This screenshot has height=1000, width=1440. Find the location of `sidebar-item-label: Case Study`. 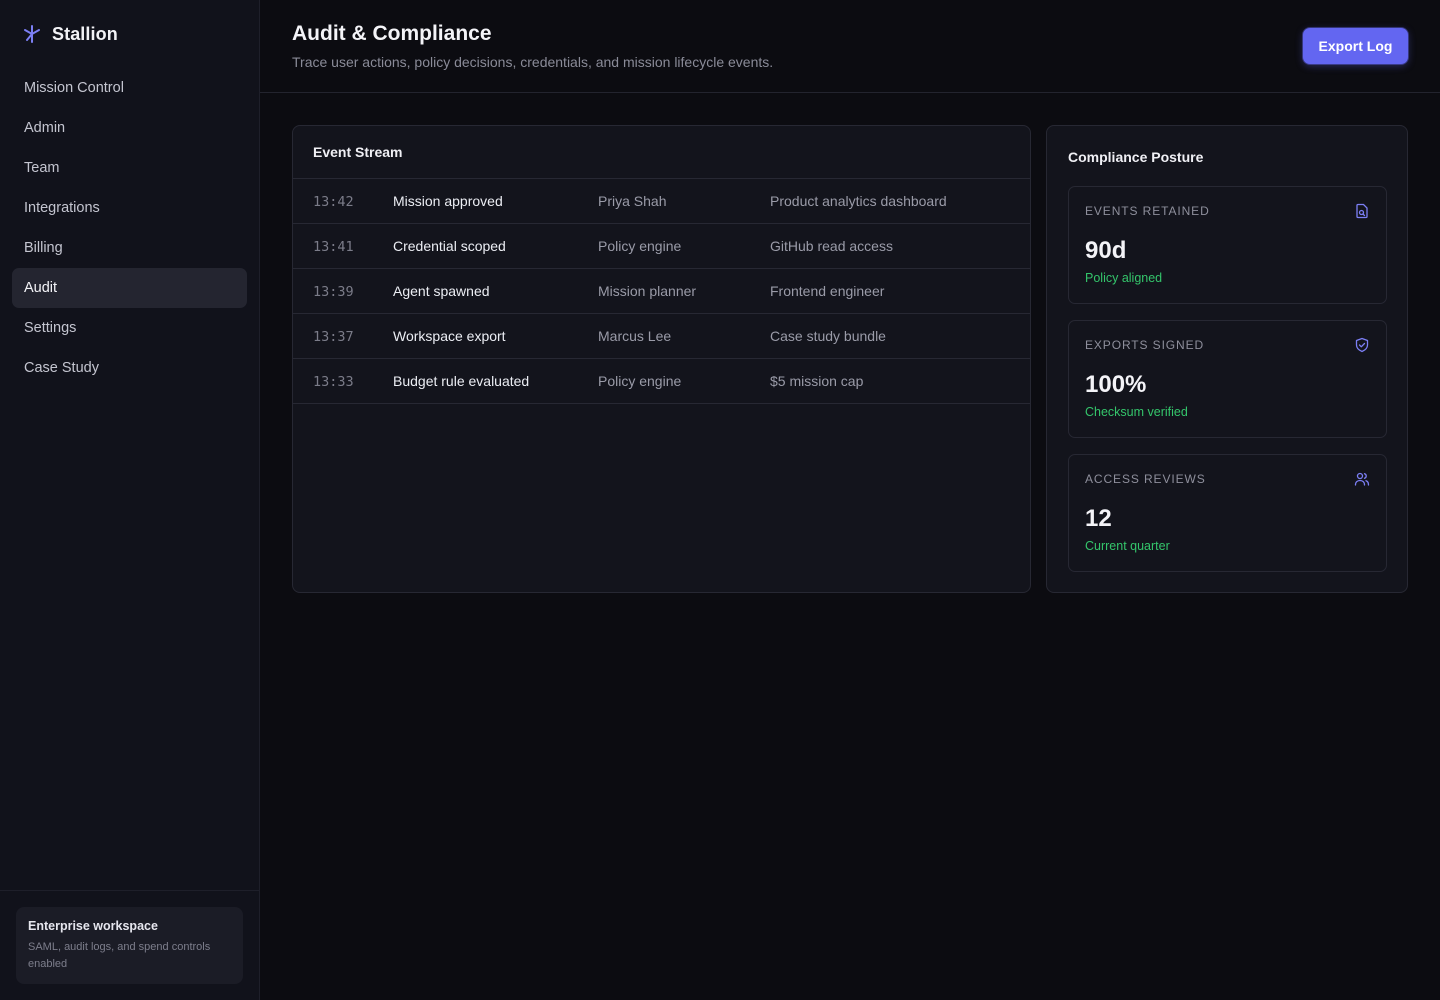

sidebar-item-label: Case Study is located at coordinates (61, 368).